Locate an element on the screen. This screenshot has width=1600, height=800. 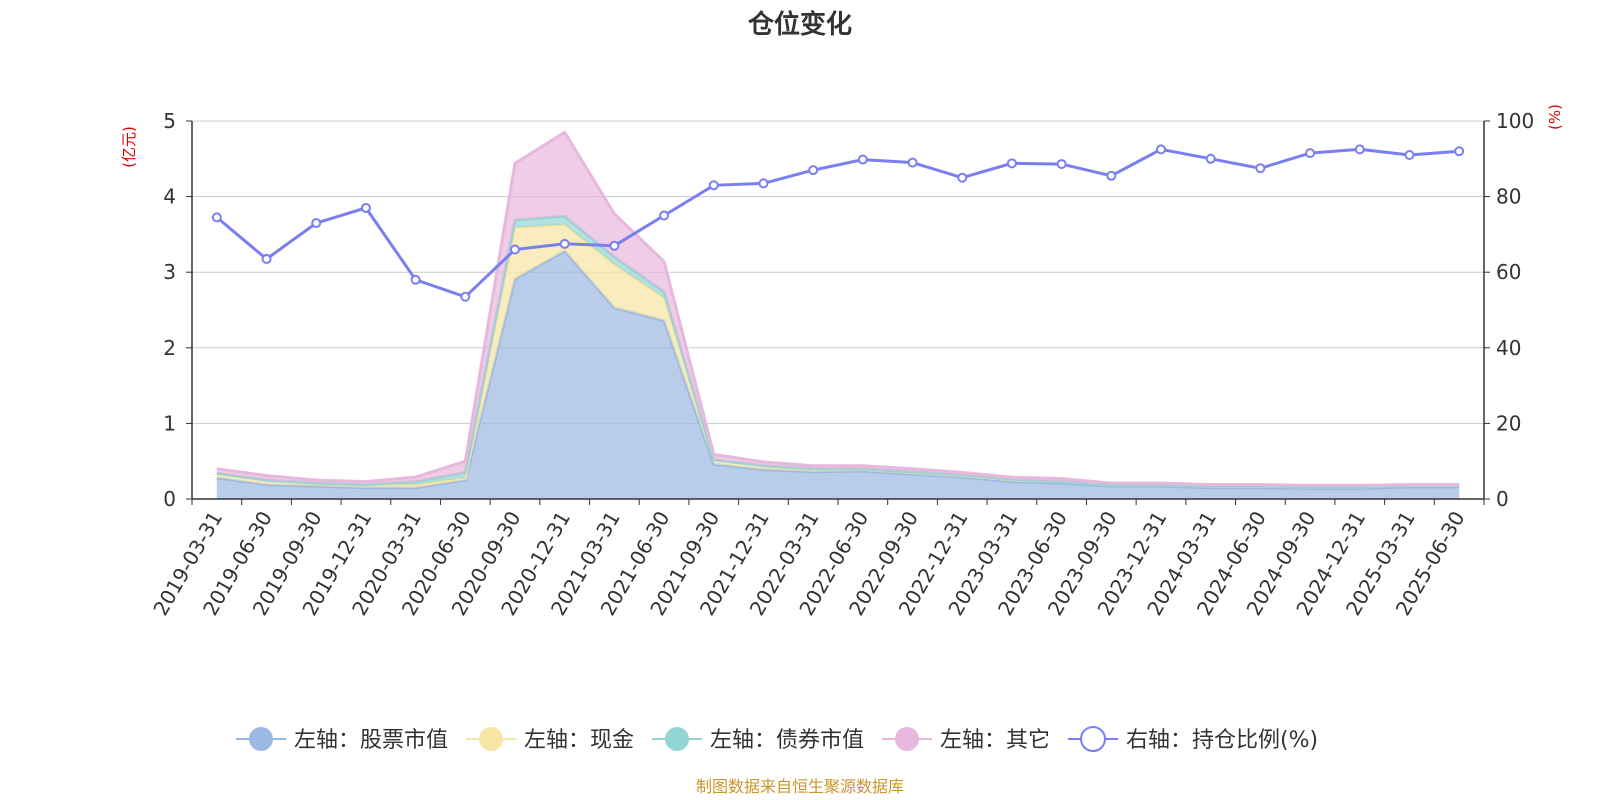
right-axis-tick-label: 20 is located at coordinates (1508, 423).